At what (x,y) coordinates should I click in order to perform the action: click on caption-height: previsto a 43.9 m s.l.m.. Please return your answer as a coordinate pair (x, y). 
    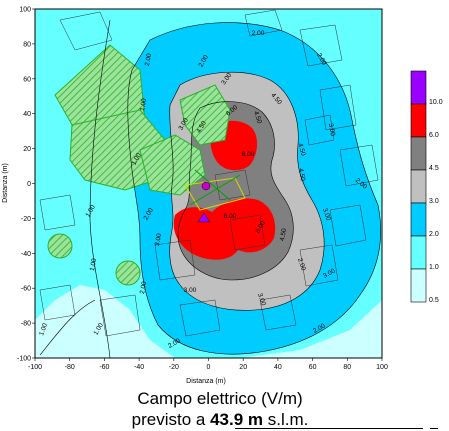
    Looking at the image, I should click on (220, 420).